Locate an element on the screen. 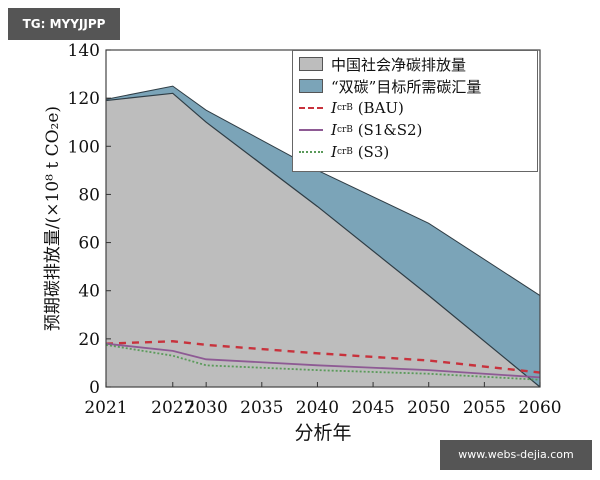 Image resolution: width=600 pixels, height=480 pixels. x-tick-label: 2060 is located at coordinates (539, 408).